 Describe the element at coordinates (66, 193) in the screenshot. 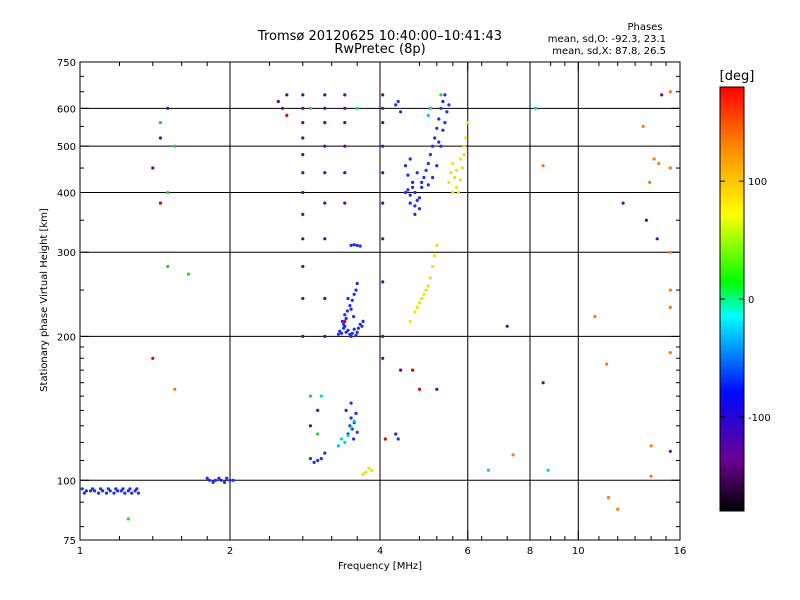

I see `y-tick-label: 400` at that location.